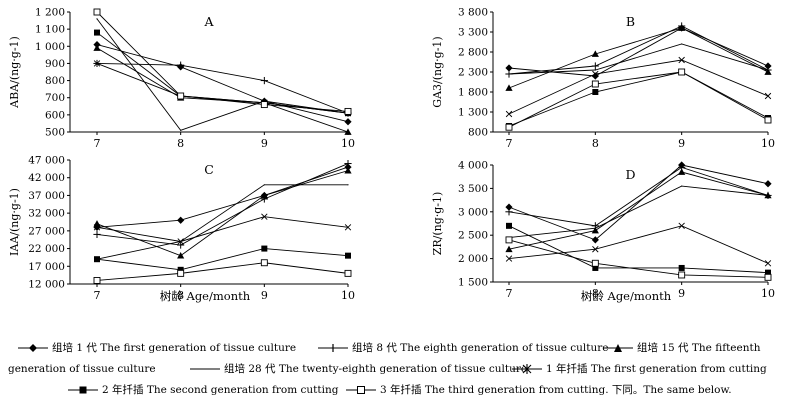 This screenshot has height=401, width=788. I want to click on legend-label: 1 年扦插 The first generation from cutting, so click(656, 369).